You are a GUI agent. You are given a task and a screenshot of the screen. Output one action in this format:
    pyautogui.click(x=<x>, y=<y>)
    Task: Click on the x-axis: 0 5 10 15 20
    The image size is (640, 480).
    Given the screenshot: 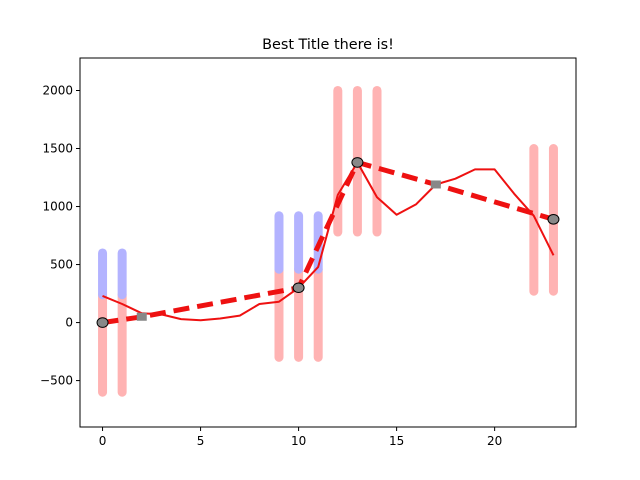 What is the action you would take?
    pyautogui.click(x=300, y=437)
    